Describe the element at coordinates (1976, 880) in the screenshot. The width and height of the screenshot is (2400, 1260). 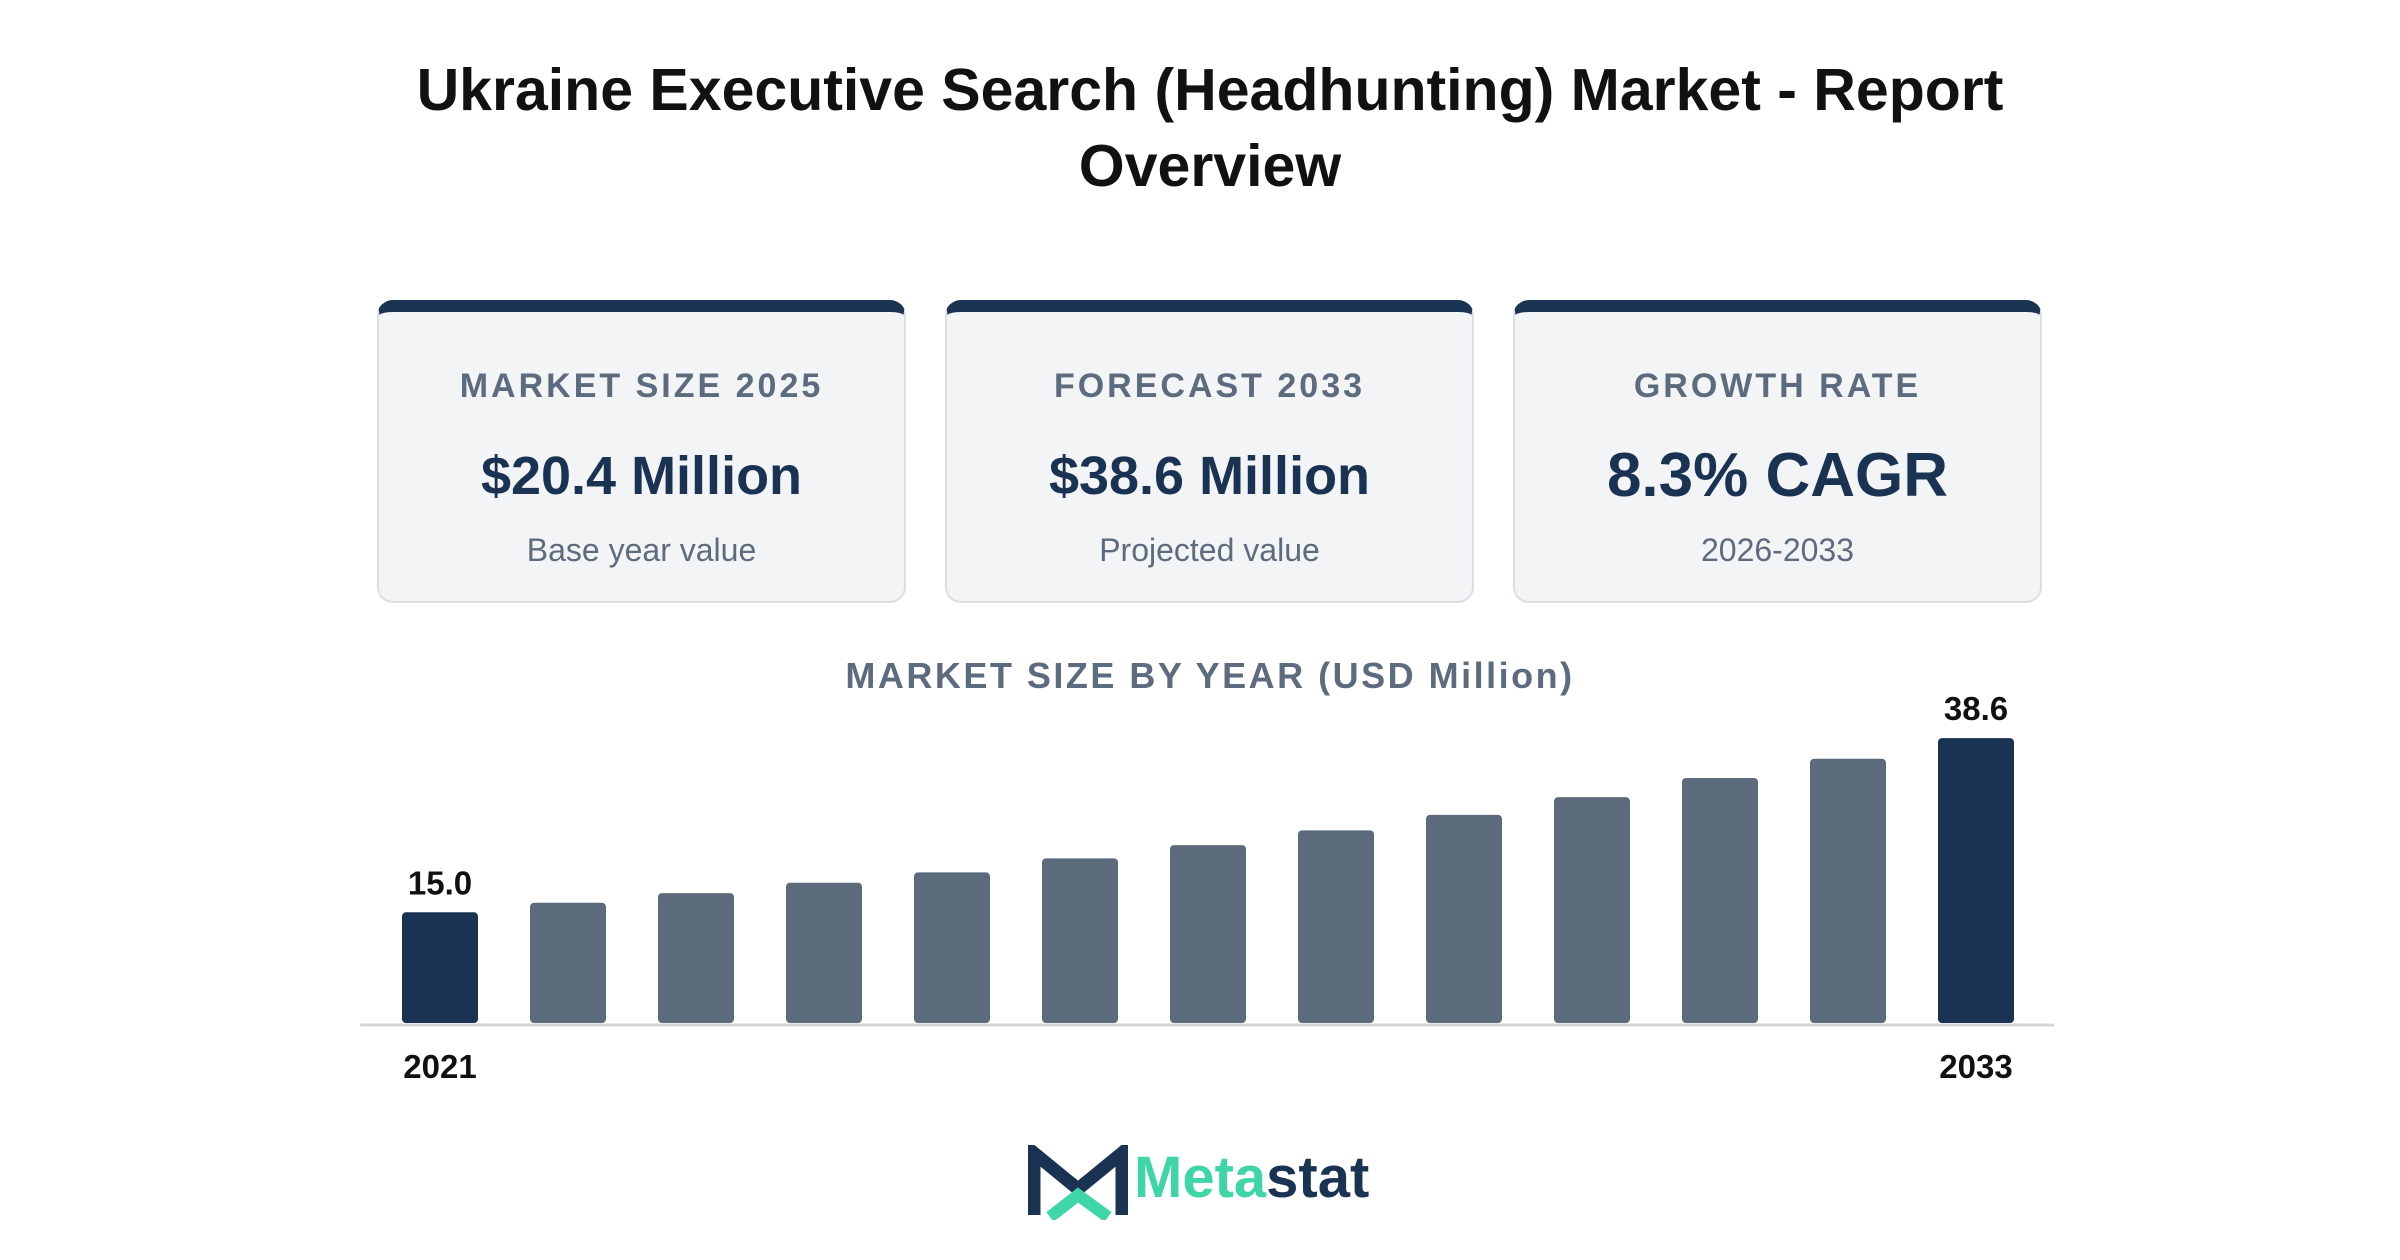
I see `bar-2033` at that location.